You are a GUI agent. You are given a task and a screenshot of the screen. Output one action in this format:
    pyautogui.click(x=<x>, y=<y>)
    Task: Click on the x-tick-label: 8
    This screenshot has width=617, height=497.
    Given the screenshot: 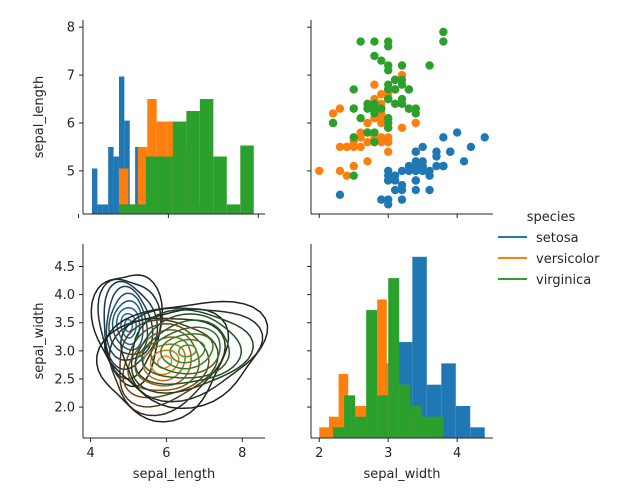 What is the action you would take?
    pyautogui.click(x=242, y=453)
    